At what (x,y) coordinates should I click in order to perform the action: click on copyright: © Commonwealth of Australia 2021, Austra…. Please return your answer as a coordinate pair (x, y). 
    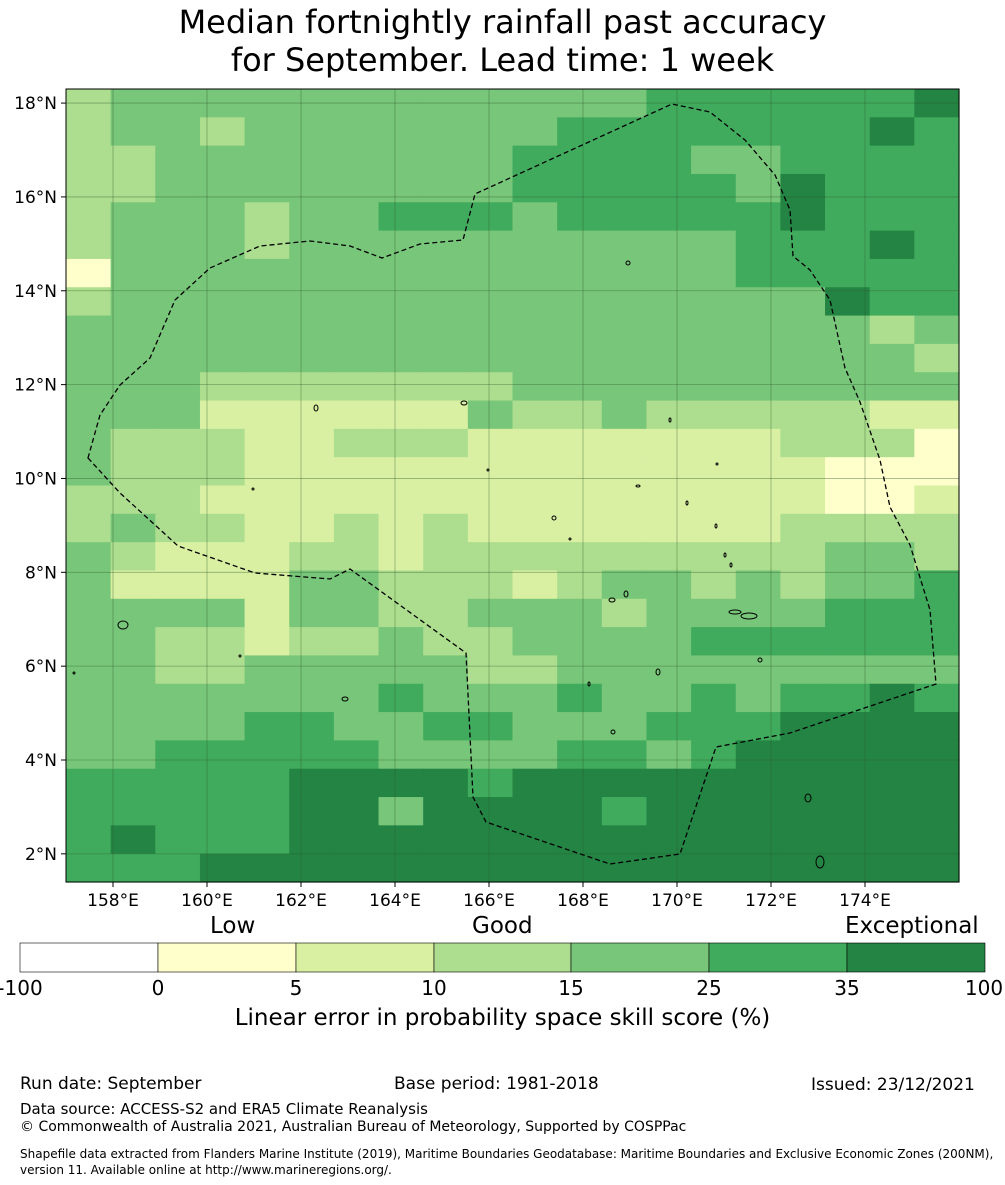
    Looking at the image, I should click on (353, 1127).